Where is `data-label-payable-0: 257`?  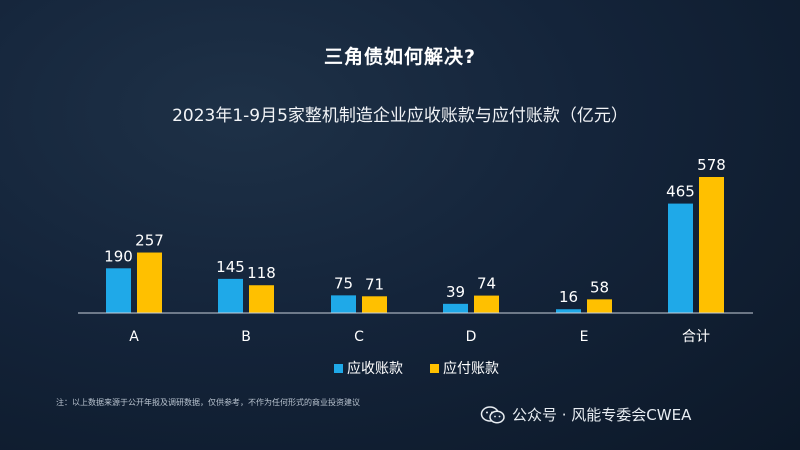 data-label-payable-0: 257 is located at coordinates (149, 241).